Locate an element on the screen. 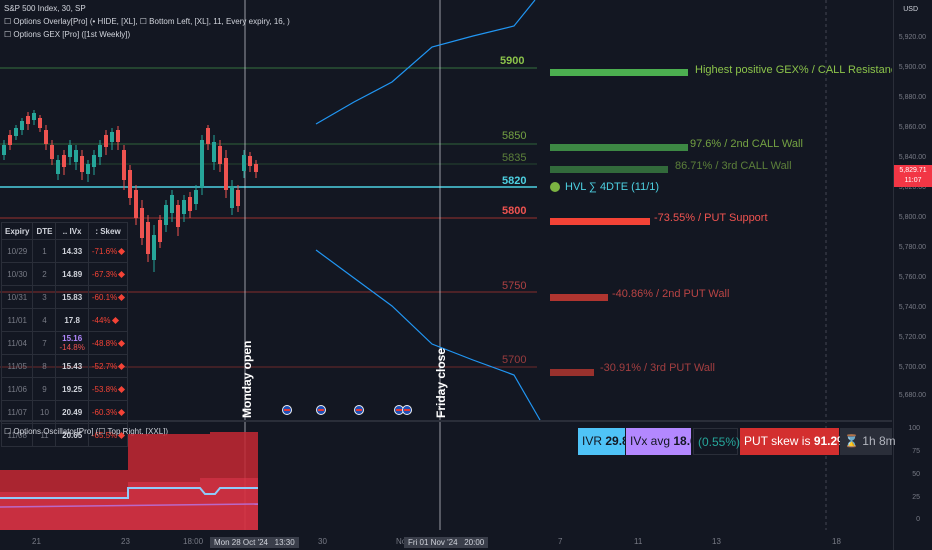 This screenshot has height=550, width=932. wall-text-5850: 97.6% / 2nd CALL Wall is located at coordinates (746, 144).